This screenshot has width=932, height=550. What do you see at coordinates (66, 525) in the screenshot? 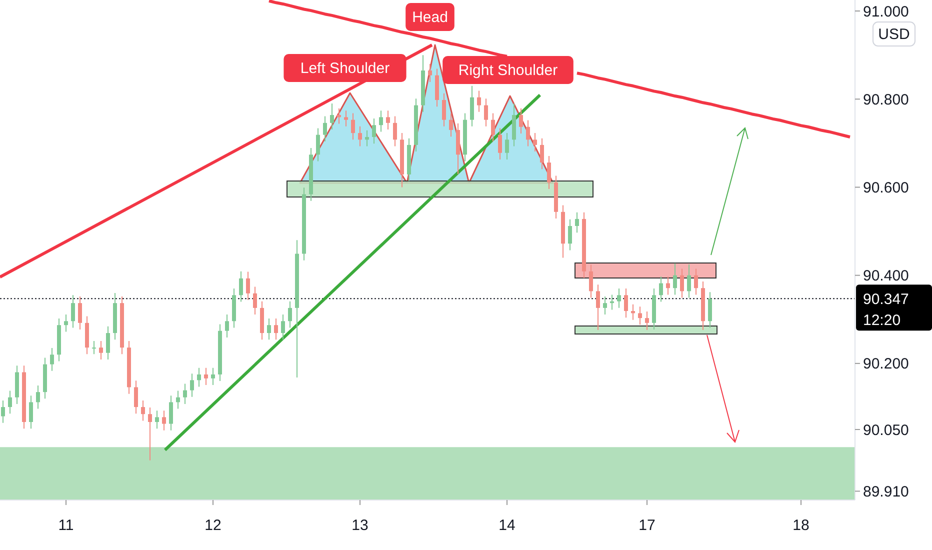
I see `x-tick-label: 11` at bounding box center [66, 525].